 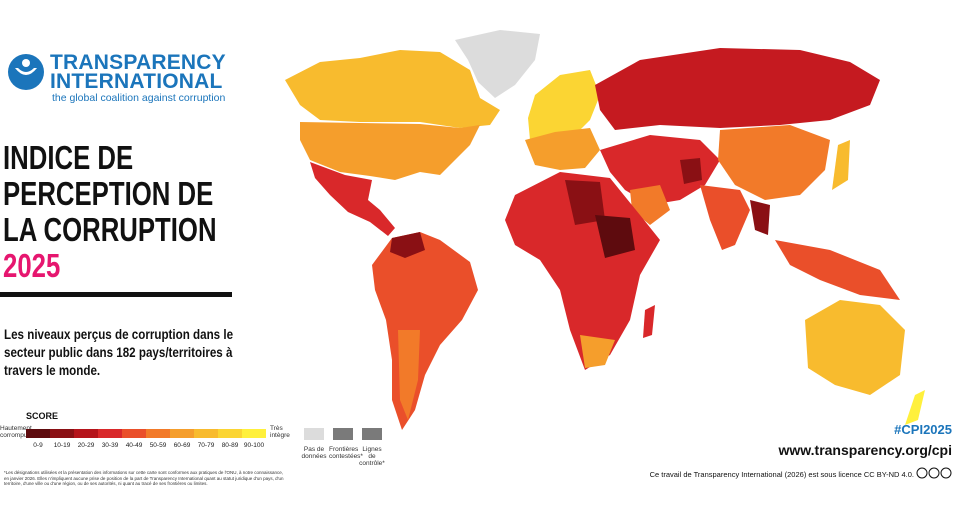 I want to click on divider, so click(x=116, y=294).